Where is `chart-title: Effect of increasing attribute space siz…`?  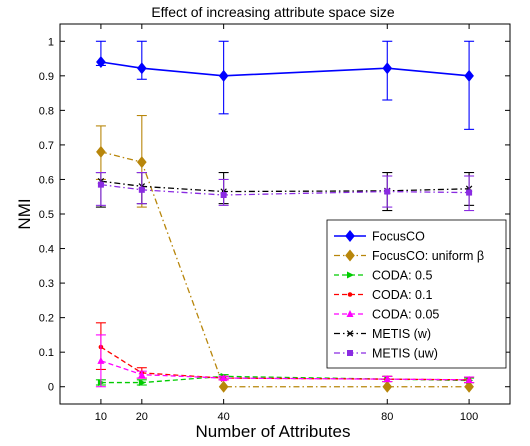
chart-title: Effect of increasing attribute space siz… is located at coordinates (273, 12).